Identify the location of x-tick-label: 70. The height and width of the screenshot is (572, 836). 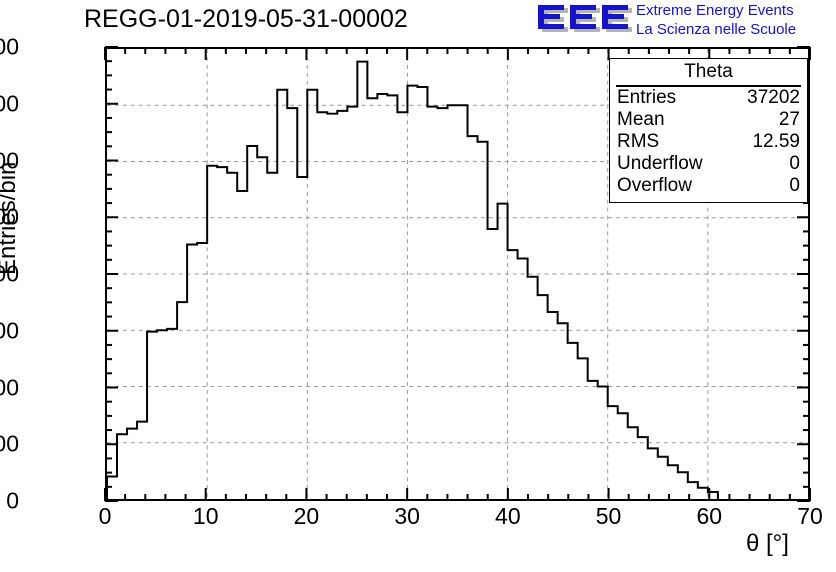
(810, 516).